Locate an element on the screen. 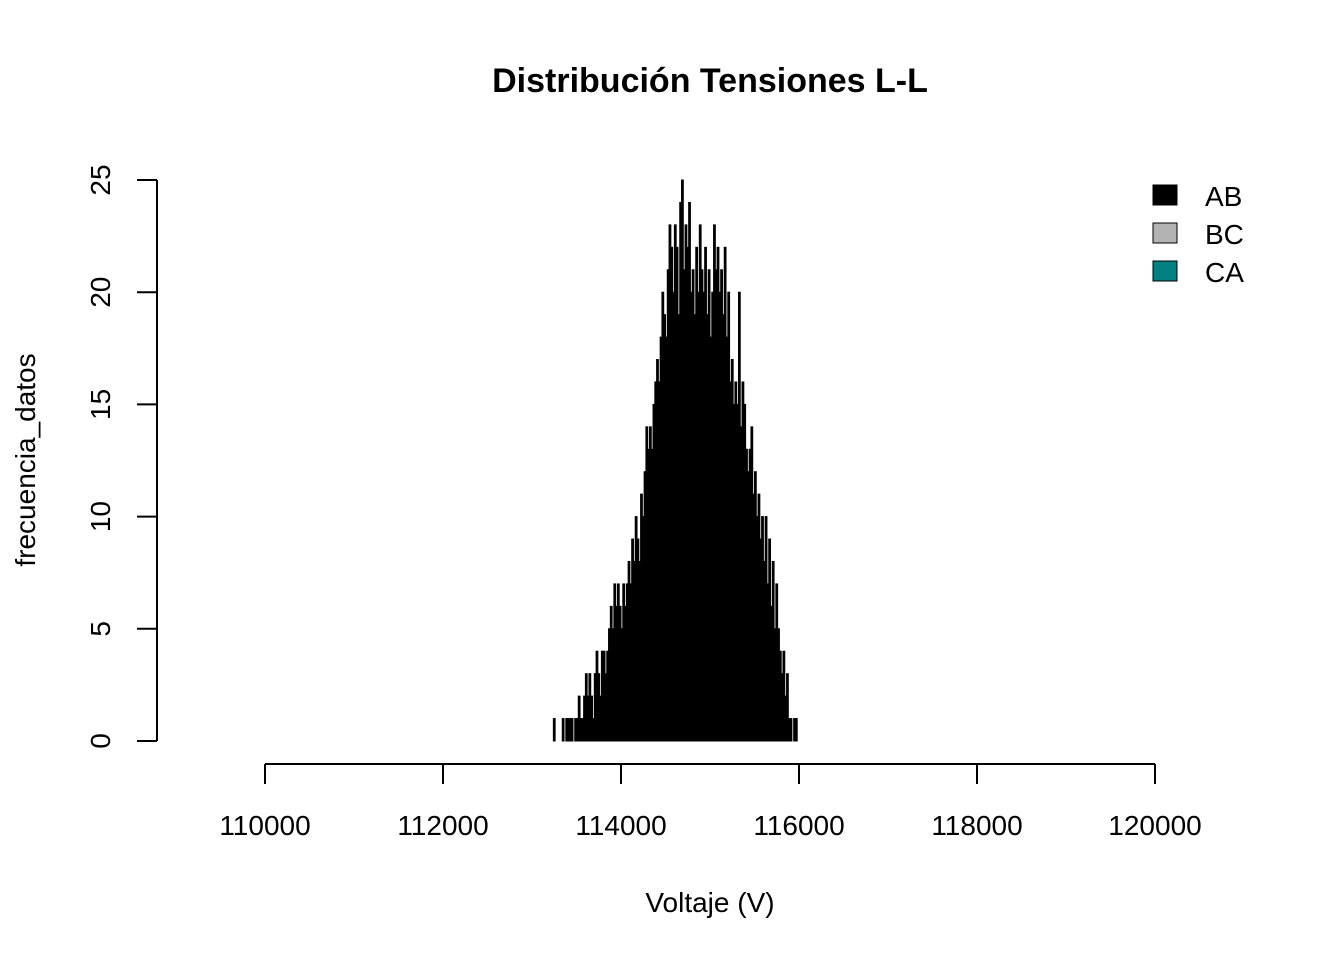 Image resolution: width=1344 pixels, height=965 pixels. x-tick-label: 118000 is located at coordinates (976, 825).